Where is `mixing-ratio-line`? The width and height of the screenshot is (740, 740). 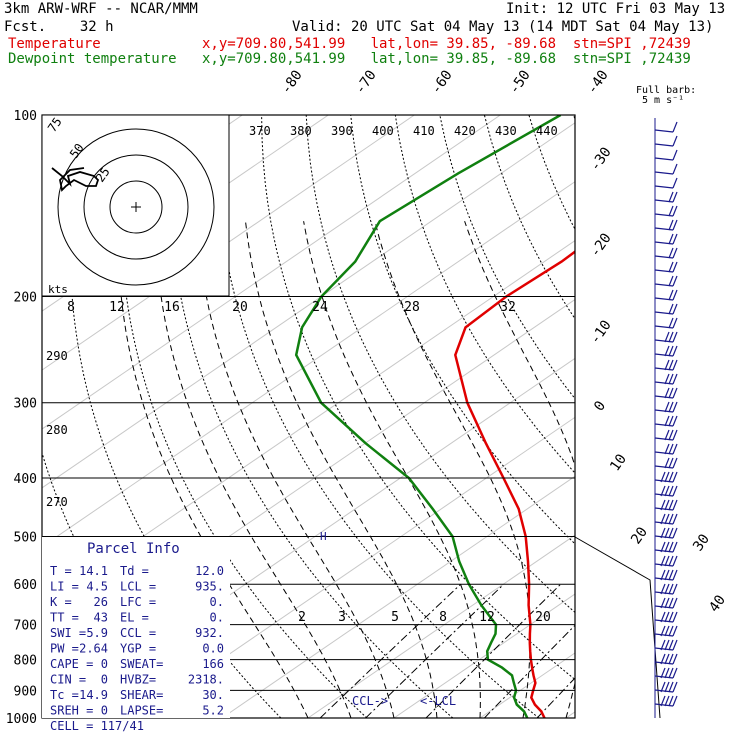
mixing-ratio-line is located at coordinates (529, 671).